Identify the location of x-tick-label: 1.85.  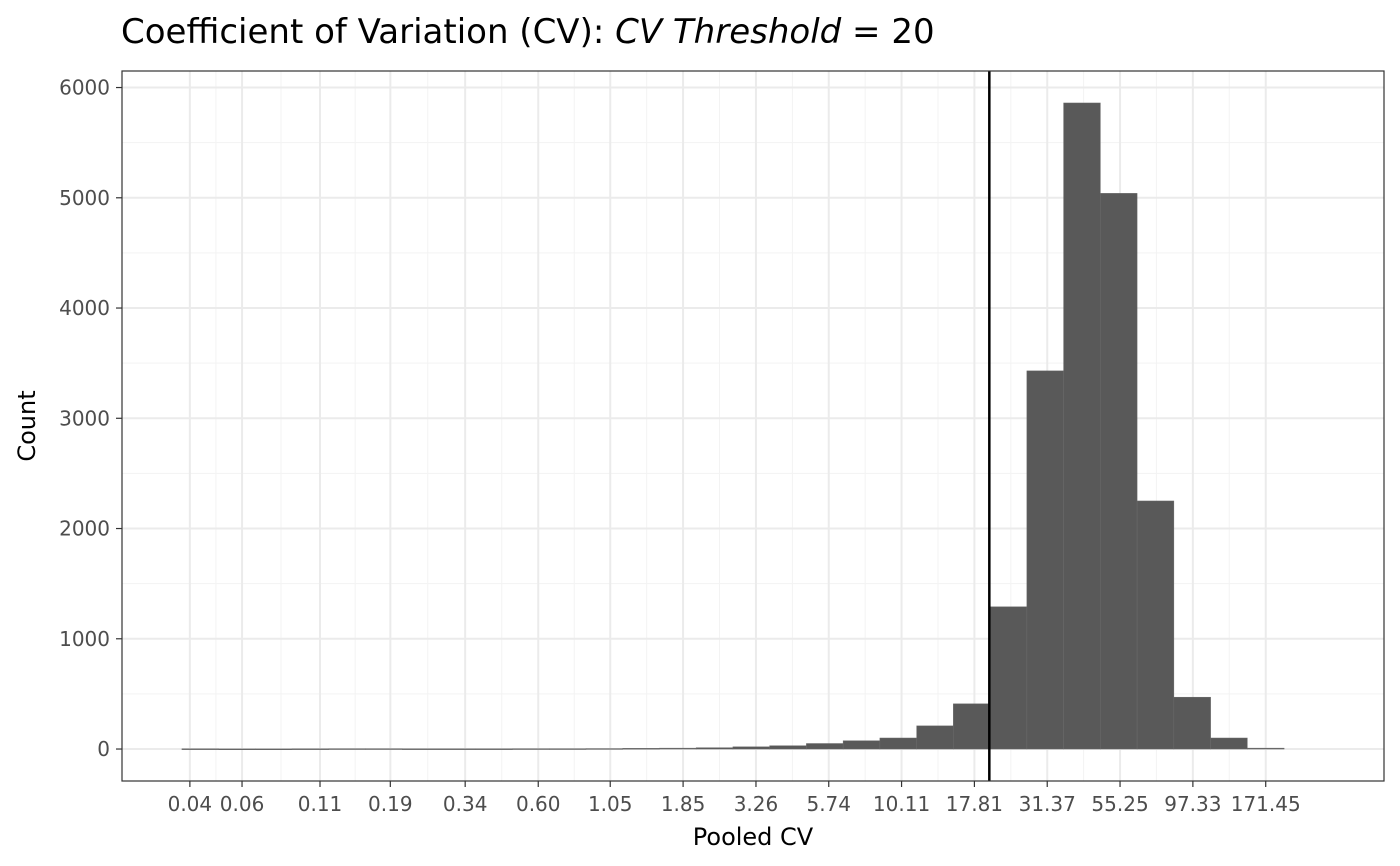
(683, 804).